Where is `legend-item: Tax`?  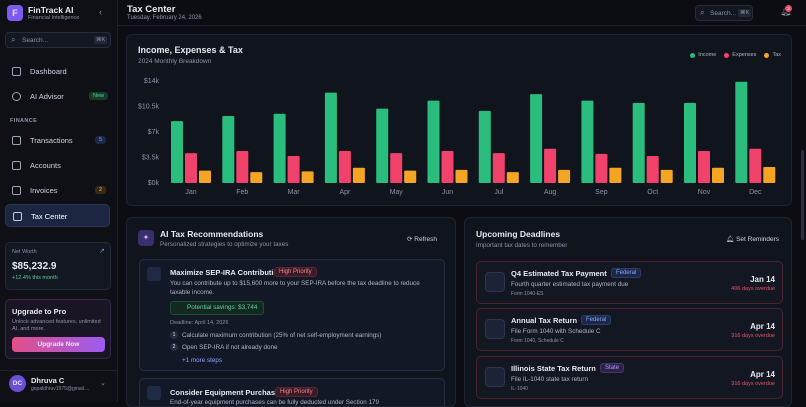 legend-item: Tax is located at coordinates (772, 55).